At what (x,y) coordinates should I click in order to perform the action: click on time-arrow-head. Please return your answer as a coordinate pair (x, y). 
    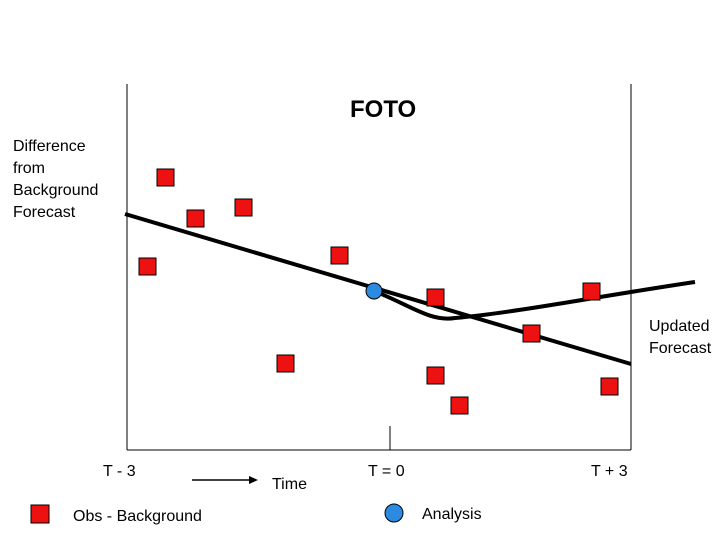
    Looking at the image, I should click on (253, 480).